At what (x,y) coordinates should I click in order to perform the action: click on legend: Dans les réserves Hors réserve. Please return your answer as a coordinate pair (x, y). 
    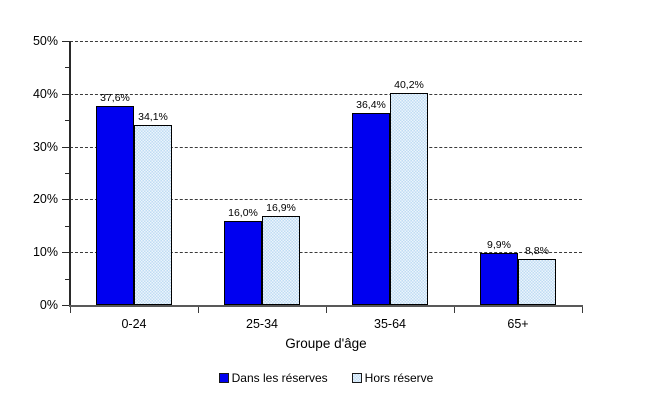
    Looking at the image, I should click on (326, 378).